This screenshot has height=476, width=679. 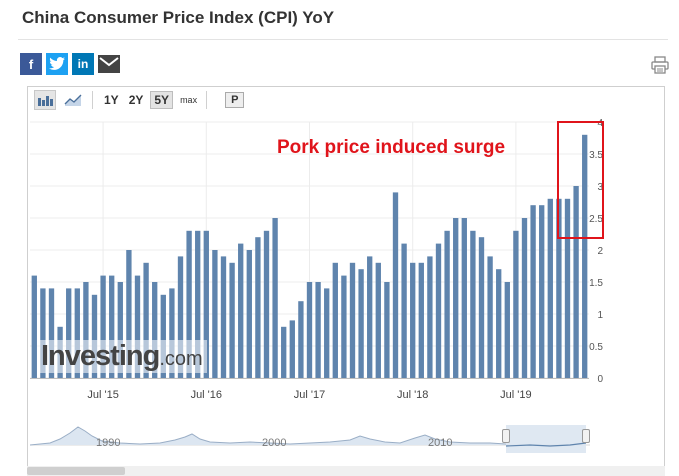 I want to click on twitter-share-button, so click(x=57, y=64).